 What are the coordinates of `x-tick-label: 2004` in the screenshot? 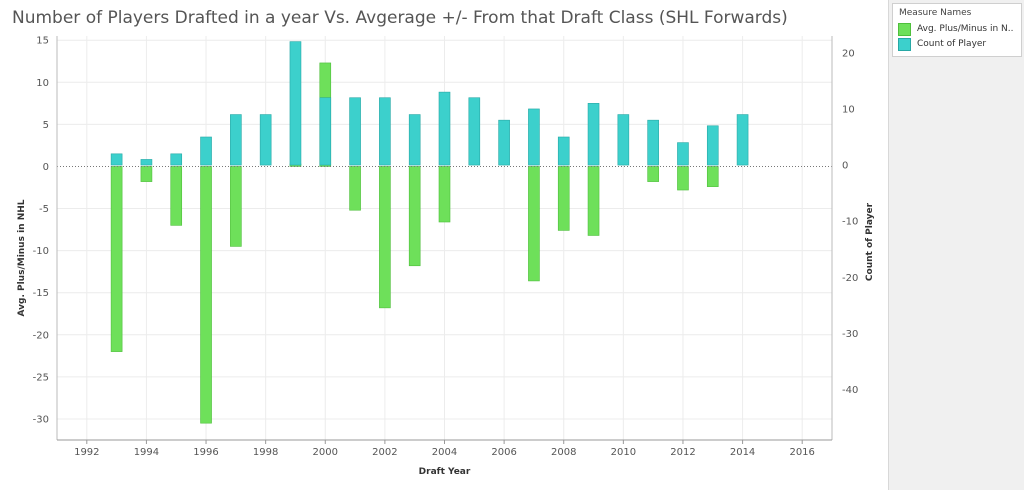 It's located at (444, 452).